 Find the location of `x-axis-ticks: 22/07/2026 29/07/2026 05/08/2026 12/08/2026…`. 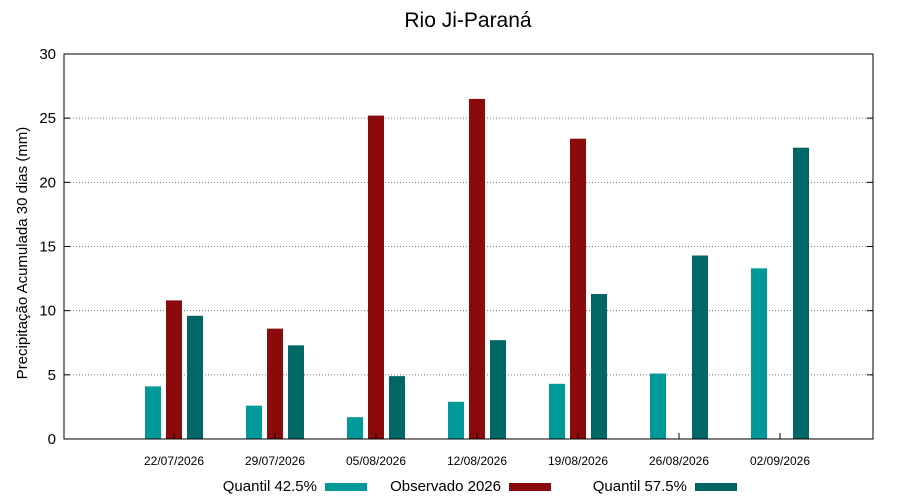

x-axis-ticks: 22/07/2026 29/07/2026 05/08/2026 12/08/2026… is located at coordinates (477, 450).